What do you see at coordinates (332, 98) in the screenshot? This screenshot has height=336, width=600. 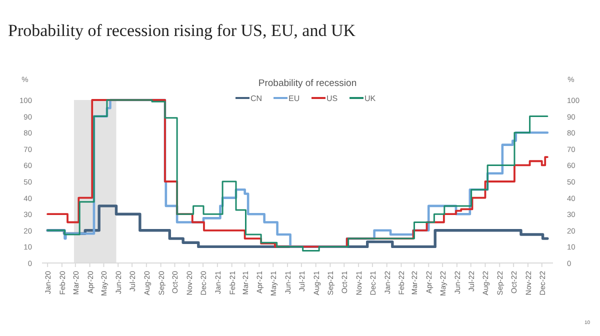 I see `legend-label: US` at bounding box center [332, 98].